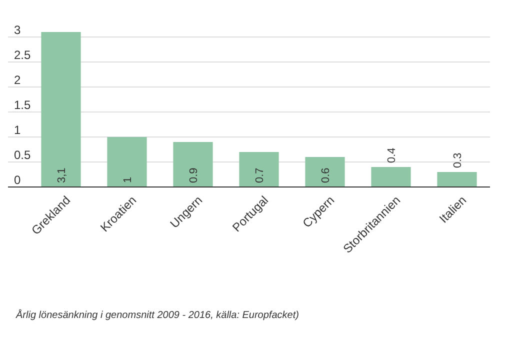 This screenshot has width=515, height=346. What do you see at coordinates (23, 105) in the screenshot?
I see `y-tick-label: 1.5` at bounding box center [23, 105].